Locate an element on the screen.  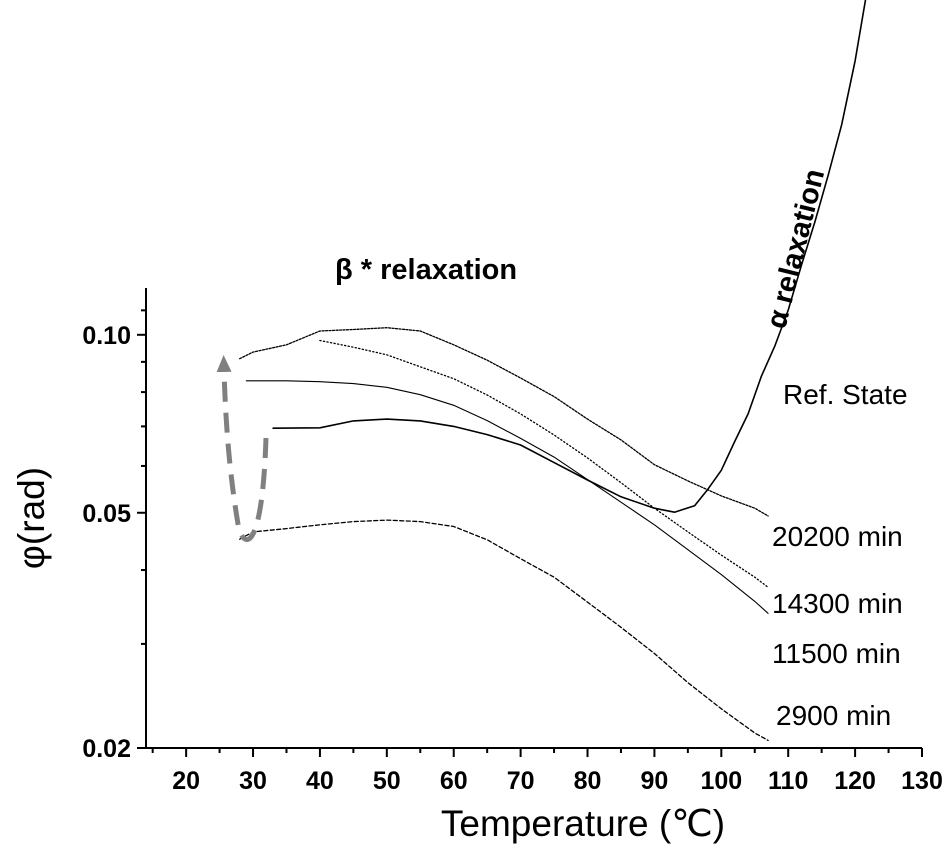
x-tick-label: 50 is located at coordinates (387, 781).